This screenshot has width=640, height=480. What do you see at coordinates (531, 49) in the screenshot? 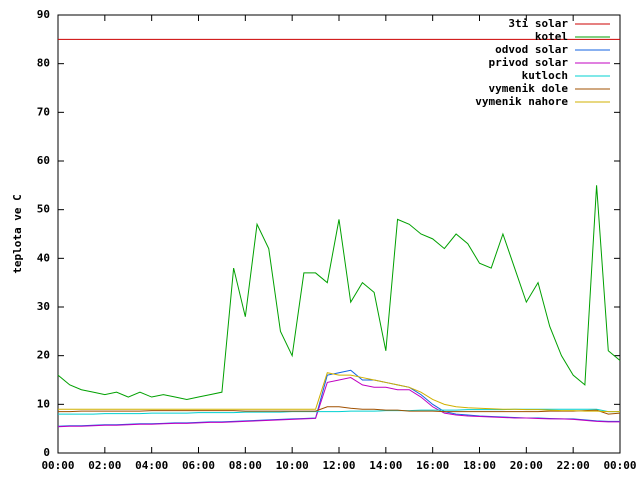
I see `legend-label: odvod solar` at bounding box center [531, 49].